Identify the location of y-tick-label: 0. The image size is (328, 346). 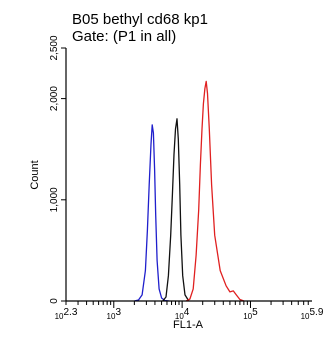
(54, 301).